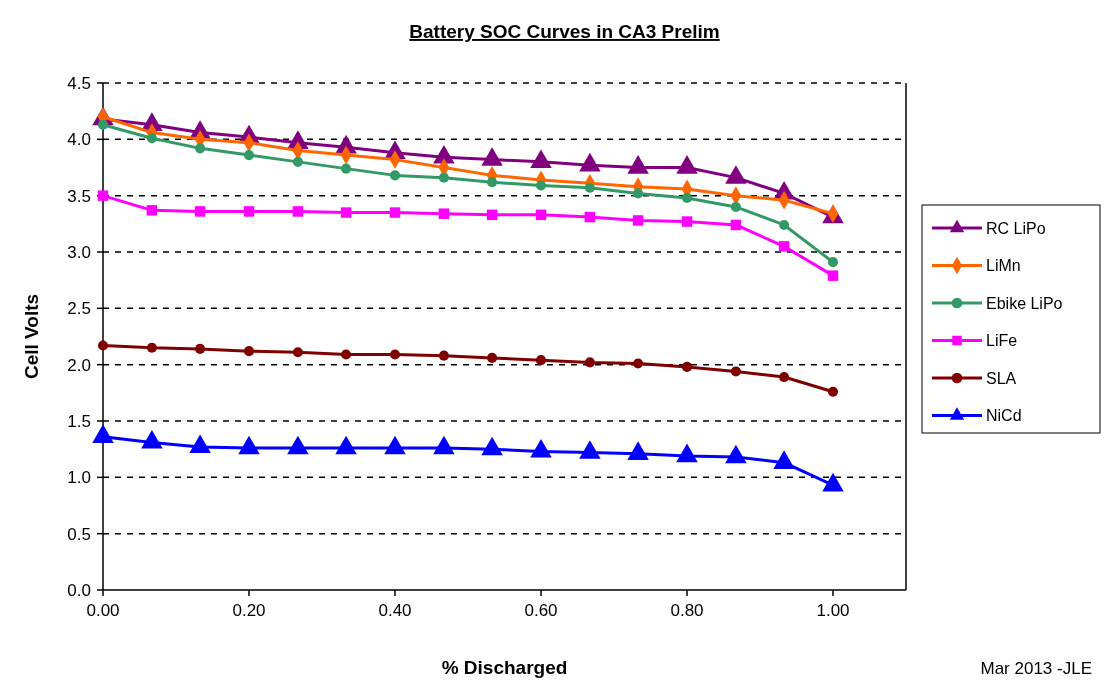 Image resolution: width=1104 pixels, height=681 pixels. What do you see at coordinates (79, 590) in the screenshot?
I see `y-tick-label: 0.0` at bounding box center [79, 590].